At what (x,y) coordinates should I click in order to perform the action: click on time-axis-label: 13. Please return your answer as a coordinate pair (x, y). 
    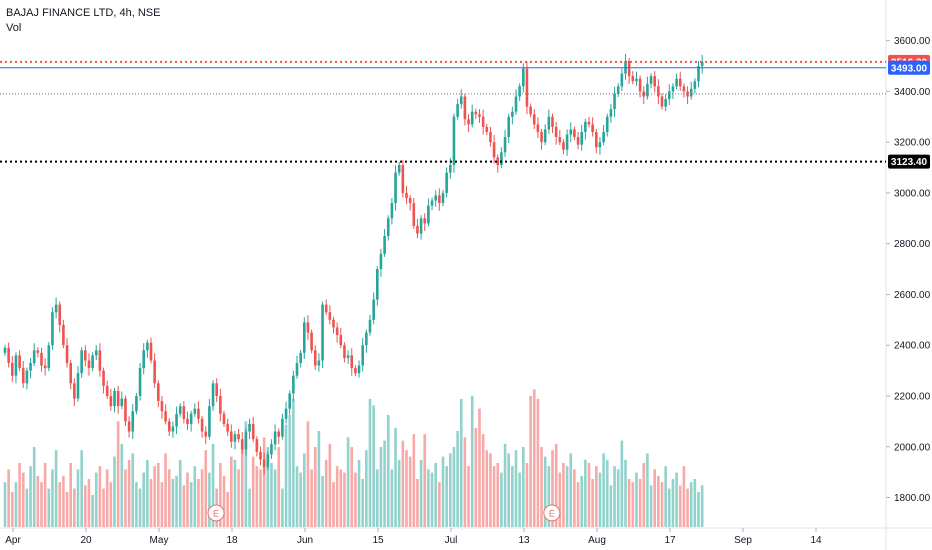
    Looking at the image, I should click on (524, 540).